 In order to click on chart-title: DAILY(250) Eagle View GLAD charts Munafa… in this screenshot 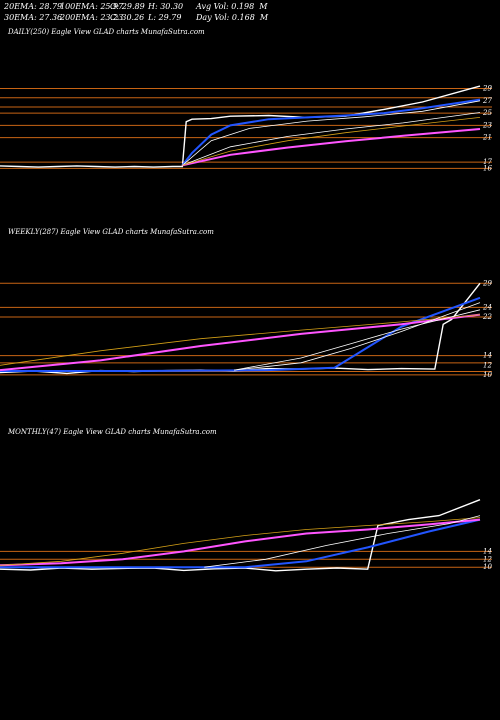, I will do `click(106, 32)`.